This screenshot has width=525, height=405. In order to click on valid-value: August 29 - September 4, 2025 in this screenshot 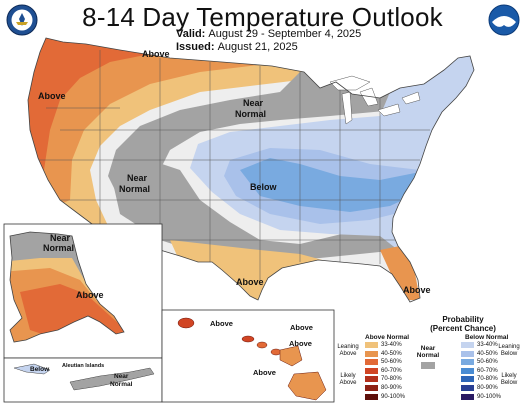, I will do `click(285, 34)`.